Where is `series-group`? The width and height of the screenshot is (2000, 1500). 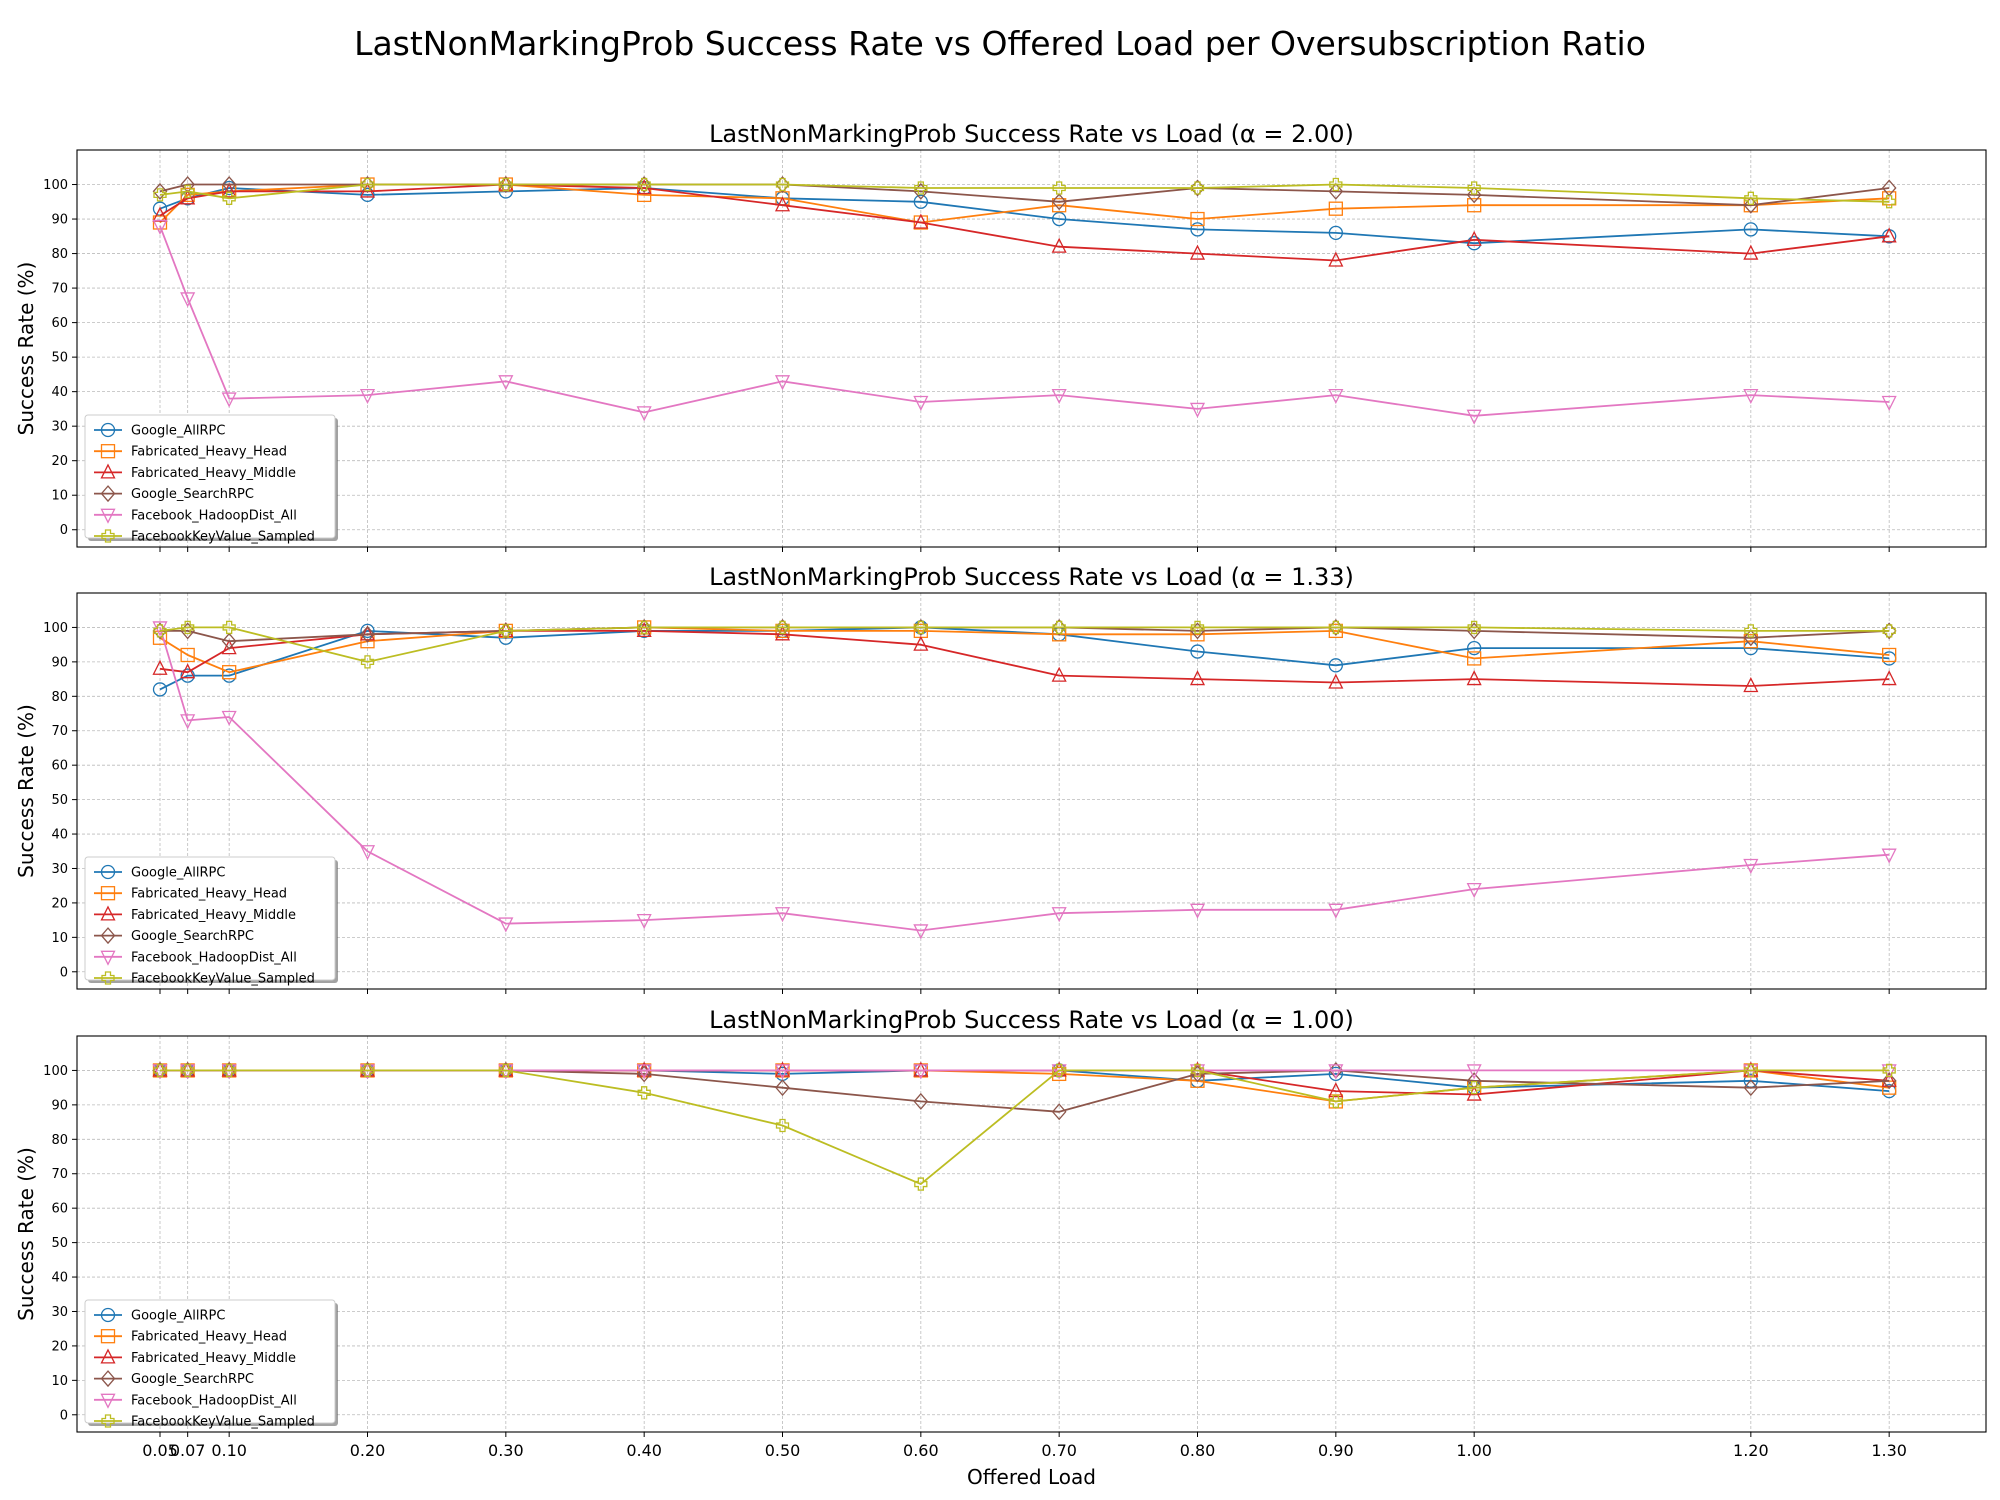
series-group is located at coordinates (1024, 1126).